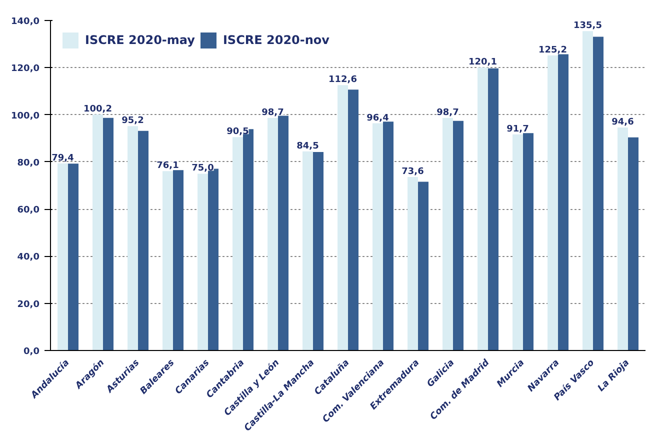 Image resolution: width=663 pixels, height=448 pixels. What do you see at coordinates (28, 305) in the screenshot?
I see `y-tick-label: 20,0` at bounding box center [28, 305].